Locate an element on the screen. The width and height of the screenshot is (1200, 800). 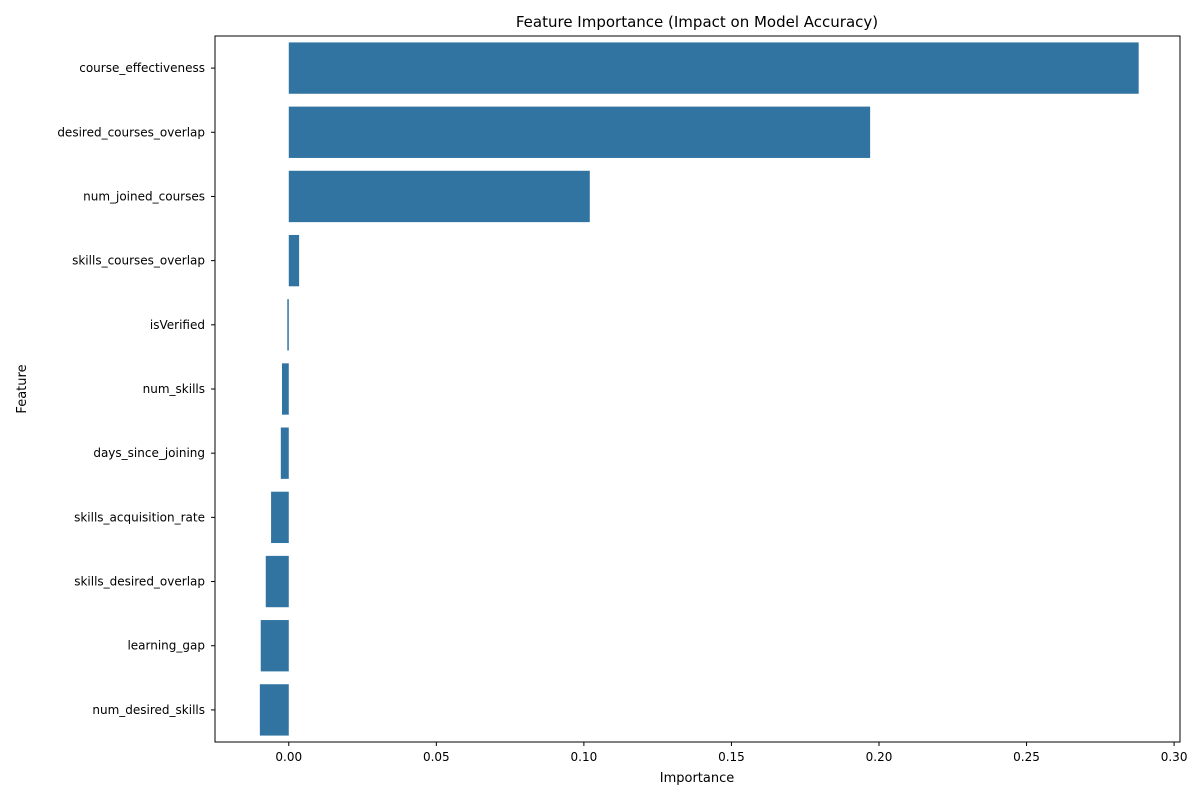
x-tick-label: 0.25 is located at coordinates (1026, 757).